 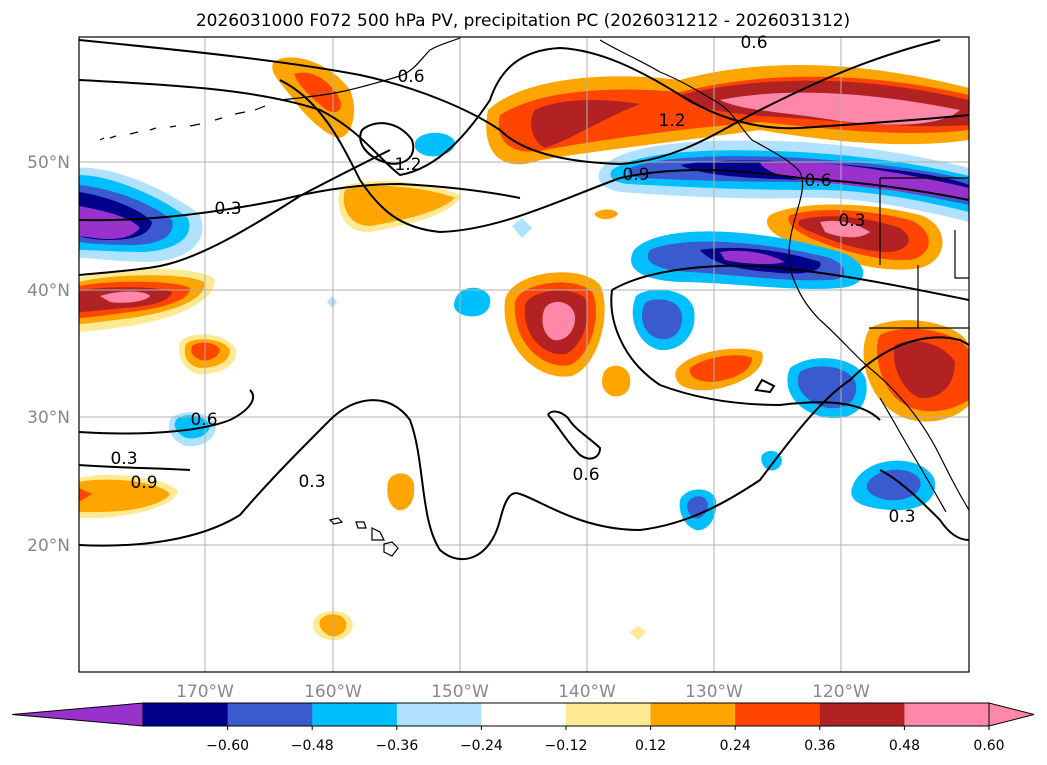 I want to click on lat-label-30n: 30°N, so click(x=48, y=418).